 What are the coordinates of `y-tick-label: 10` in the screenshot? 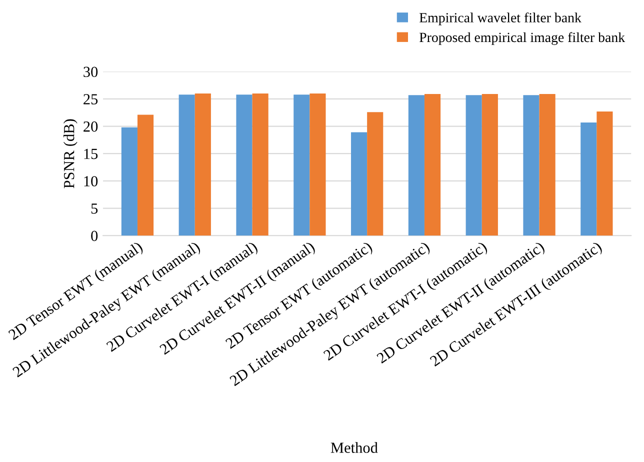 It's located at (91, 181).